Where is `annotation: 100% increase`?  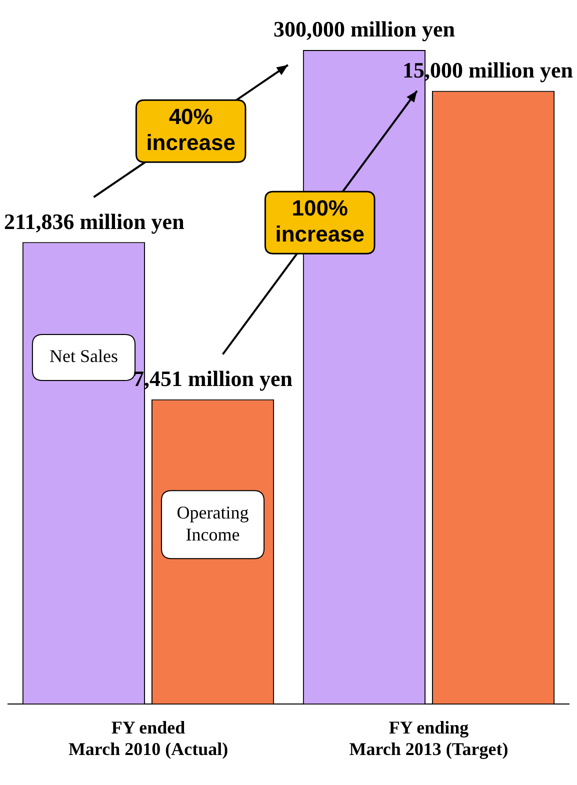 annotation: 100% increase is located at coordinates (320, 221).